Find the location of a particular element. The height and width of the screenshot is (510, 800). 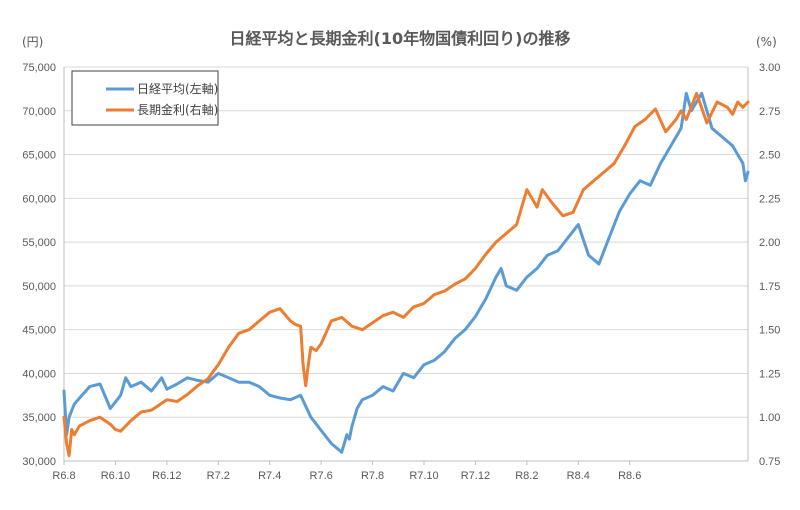

y-left-tick-label: 75,000 is located at coordinates (39, 68).